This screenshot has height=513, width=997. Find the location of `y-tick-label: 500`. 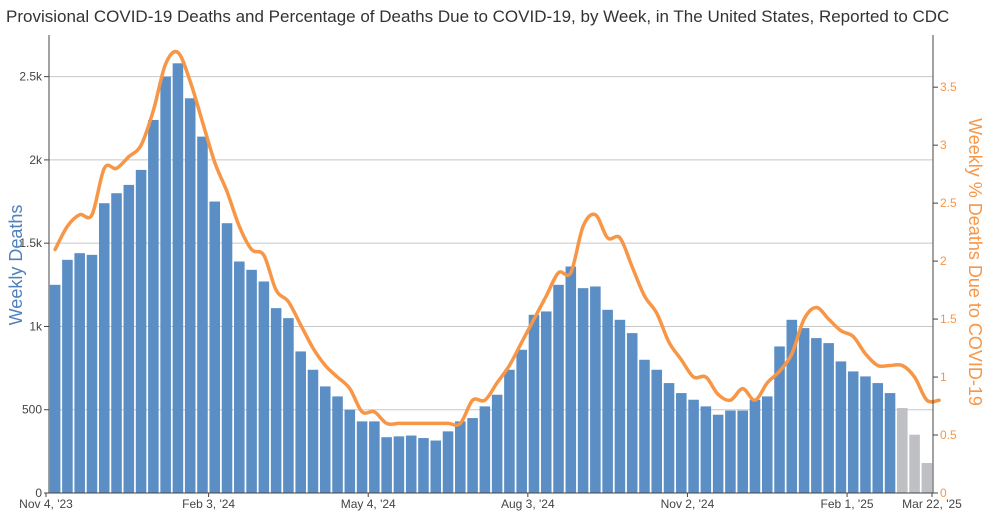

y-tick-label: 500 is located at coordinates (32, 410).